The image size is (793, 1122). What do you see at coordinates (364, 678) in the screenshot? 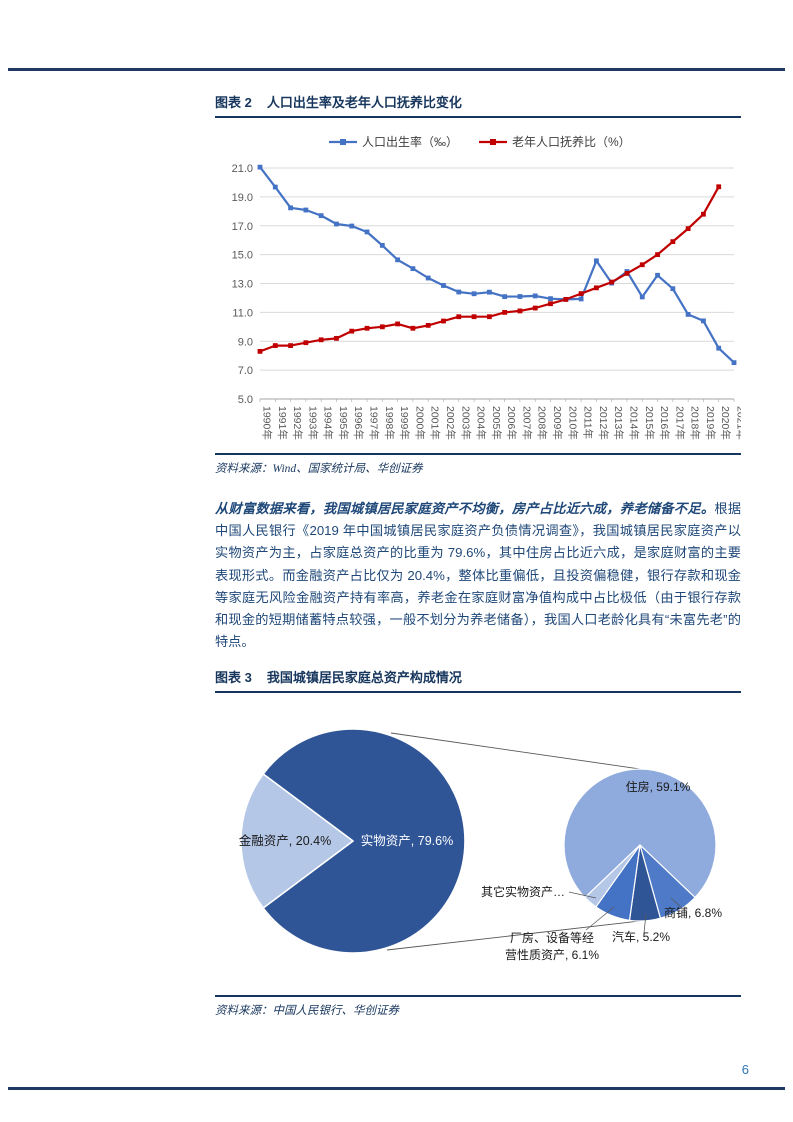
I see `figure-3-title: 我国城镇居民家庭总资产构成情况` at bounding box center [364, 678].